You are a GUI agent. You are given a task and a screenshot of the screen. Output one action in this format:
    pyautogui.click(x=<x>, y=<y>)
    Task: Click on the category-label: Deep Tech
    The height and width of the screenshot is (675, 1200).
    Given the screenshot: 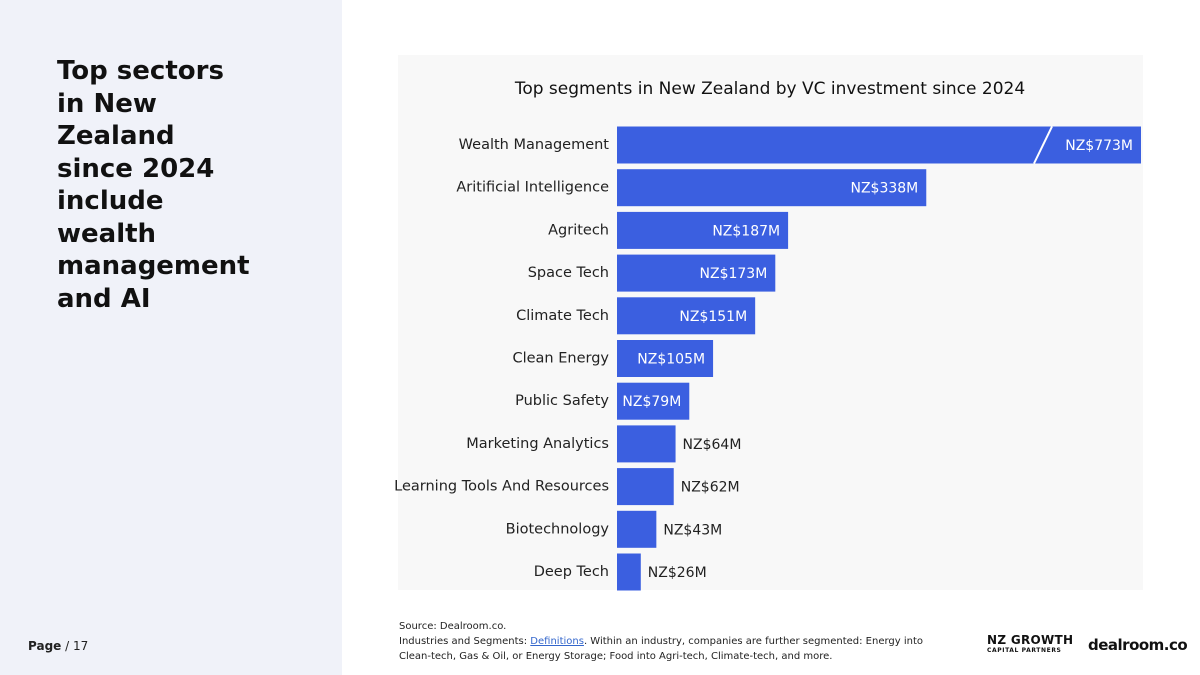 What is the action you would take?
    pyautogui.click(x=571, y=572)
    